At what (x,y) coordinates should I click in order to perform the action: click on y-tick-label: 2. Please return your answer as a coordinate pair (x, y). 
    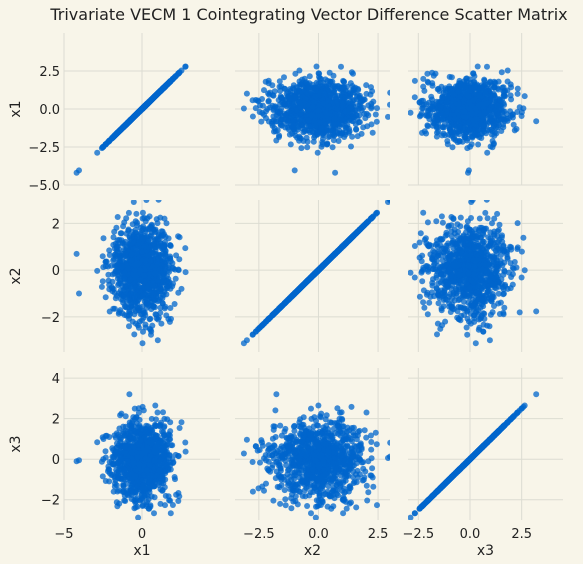
    Looking at the image, I should click on (56, 224).